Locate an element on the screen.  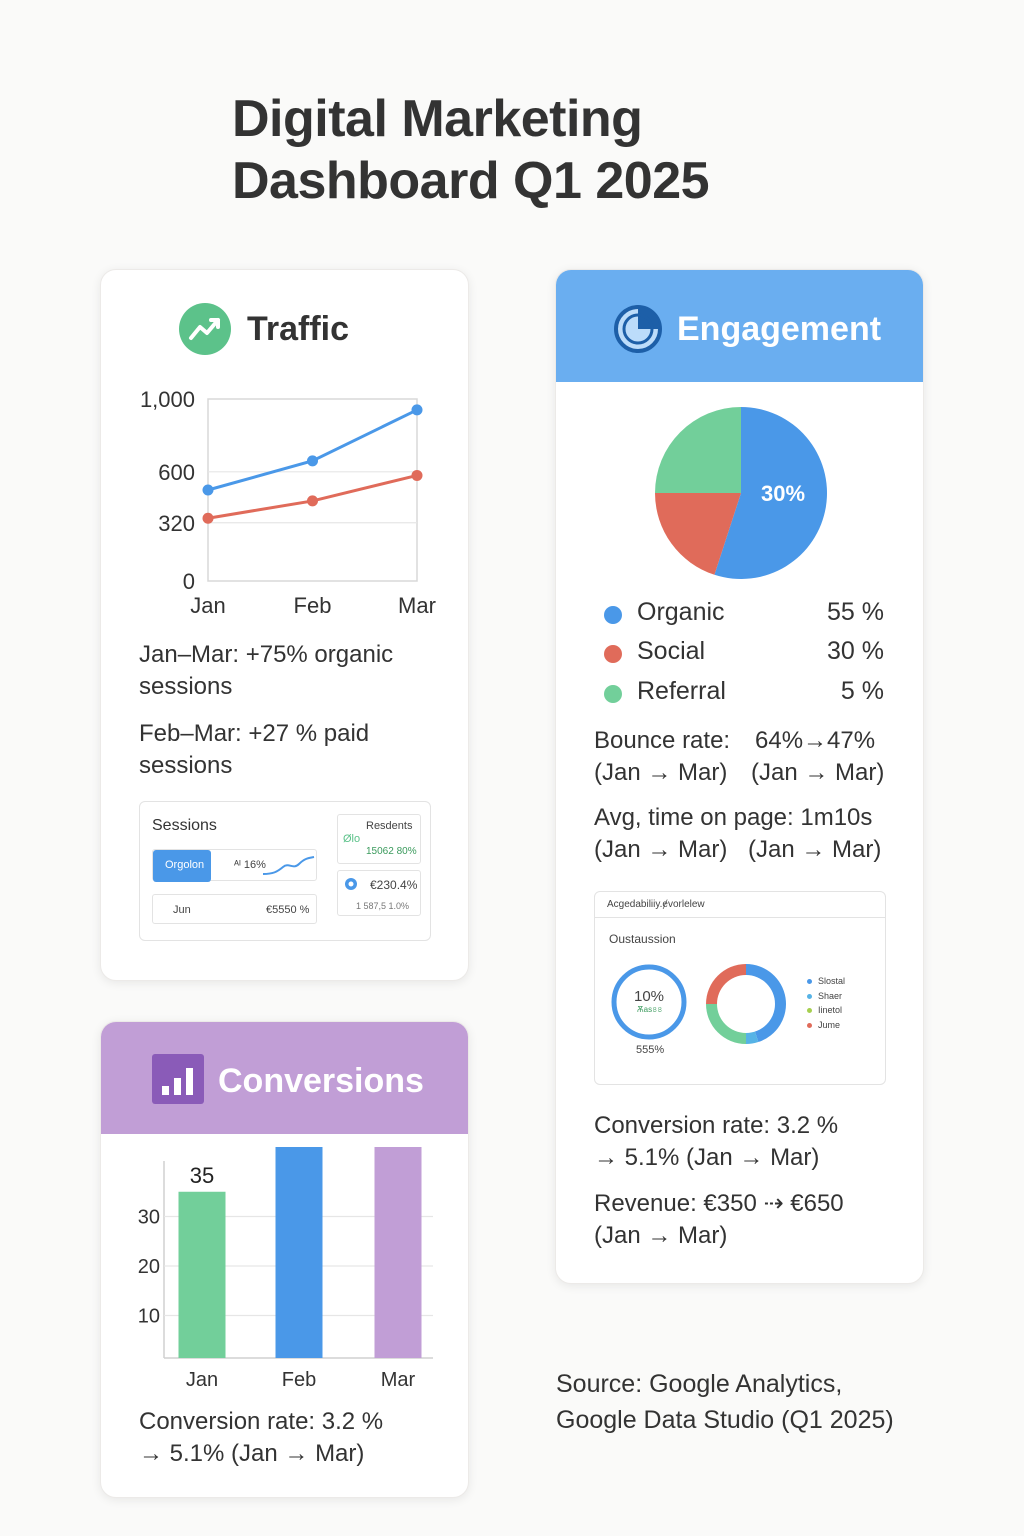
legend-label: Social is located at coordinates (671, 651).